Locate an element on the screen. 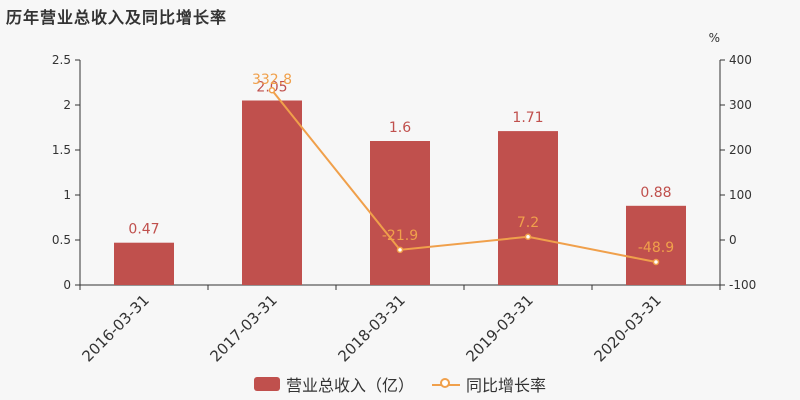 This screenshot has width=800, height=400. legend-item-growth: 同比增长率 is located at coordinates (489, 384).